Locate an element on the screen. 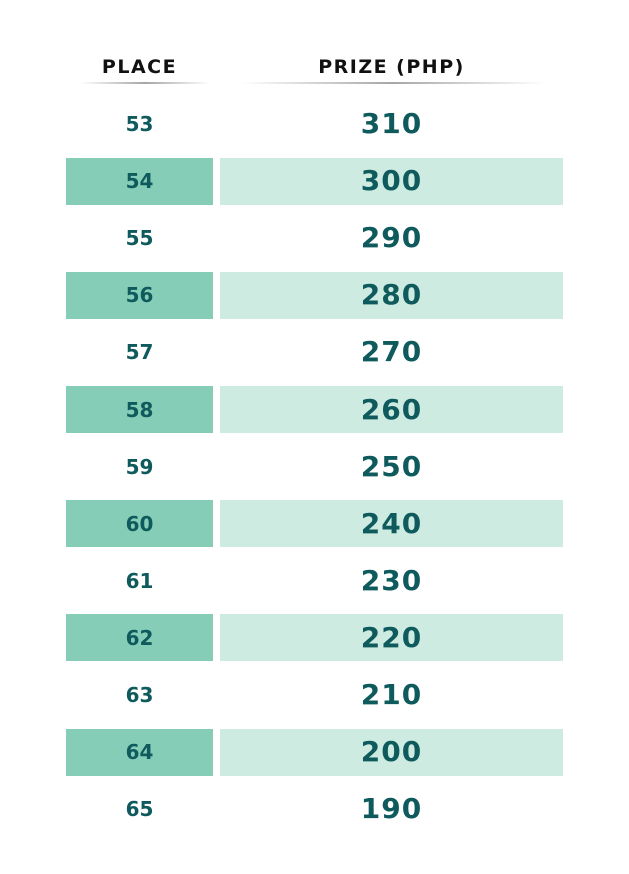 Image resolution: width=629 pixels, height=874 pixels. prize-cell: 210 is located at coordinates (391, 694).